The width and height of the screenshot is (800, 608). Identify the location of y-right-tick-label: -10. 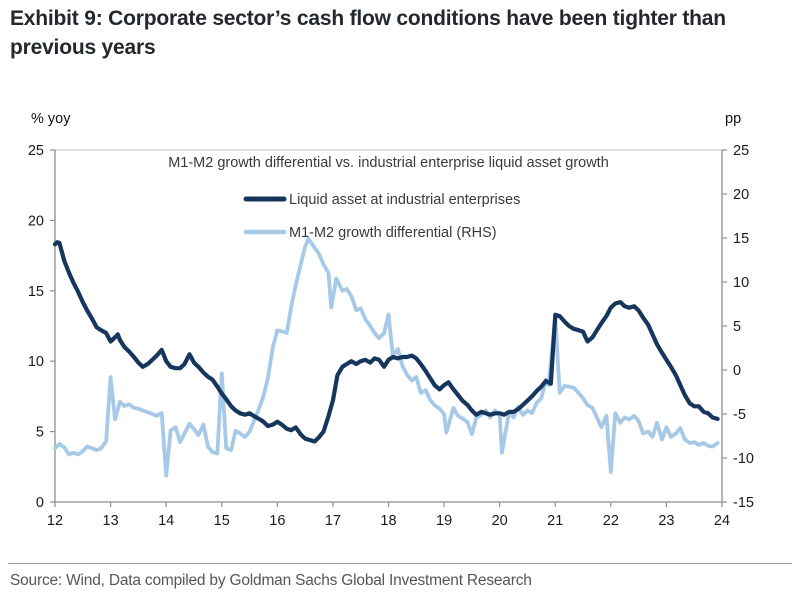
(743, 459).